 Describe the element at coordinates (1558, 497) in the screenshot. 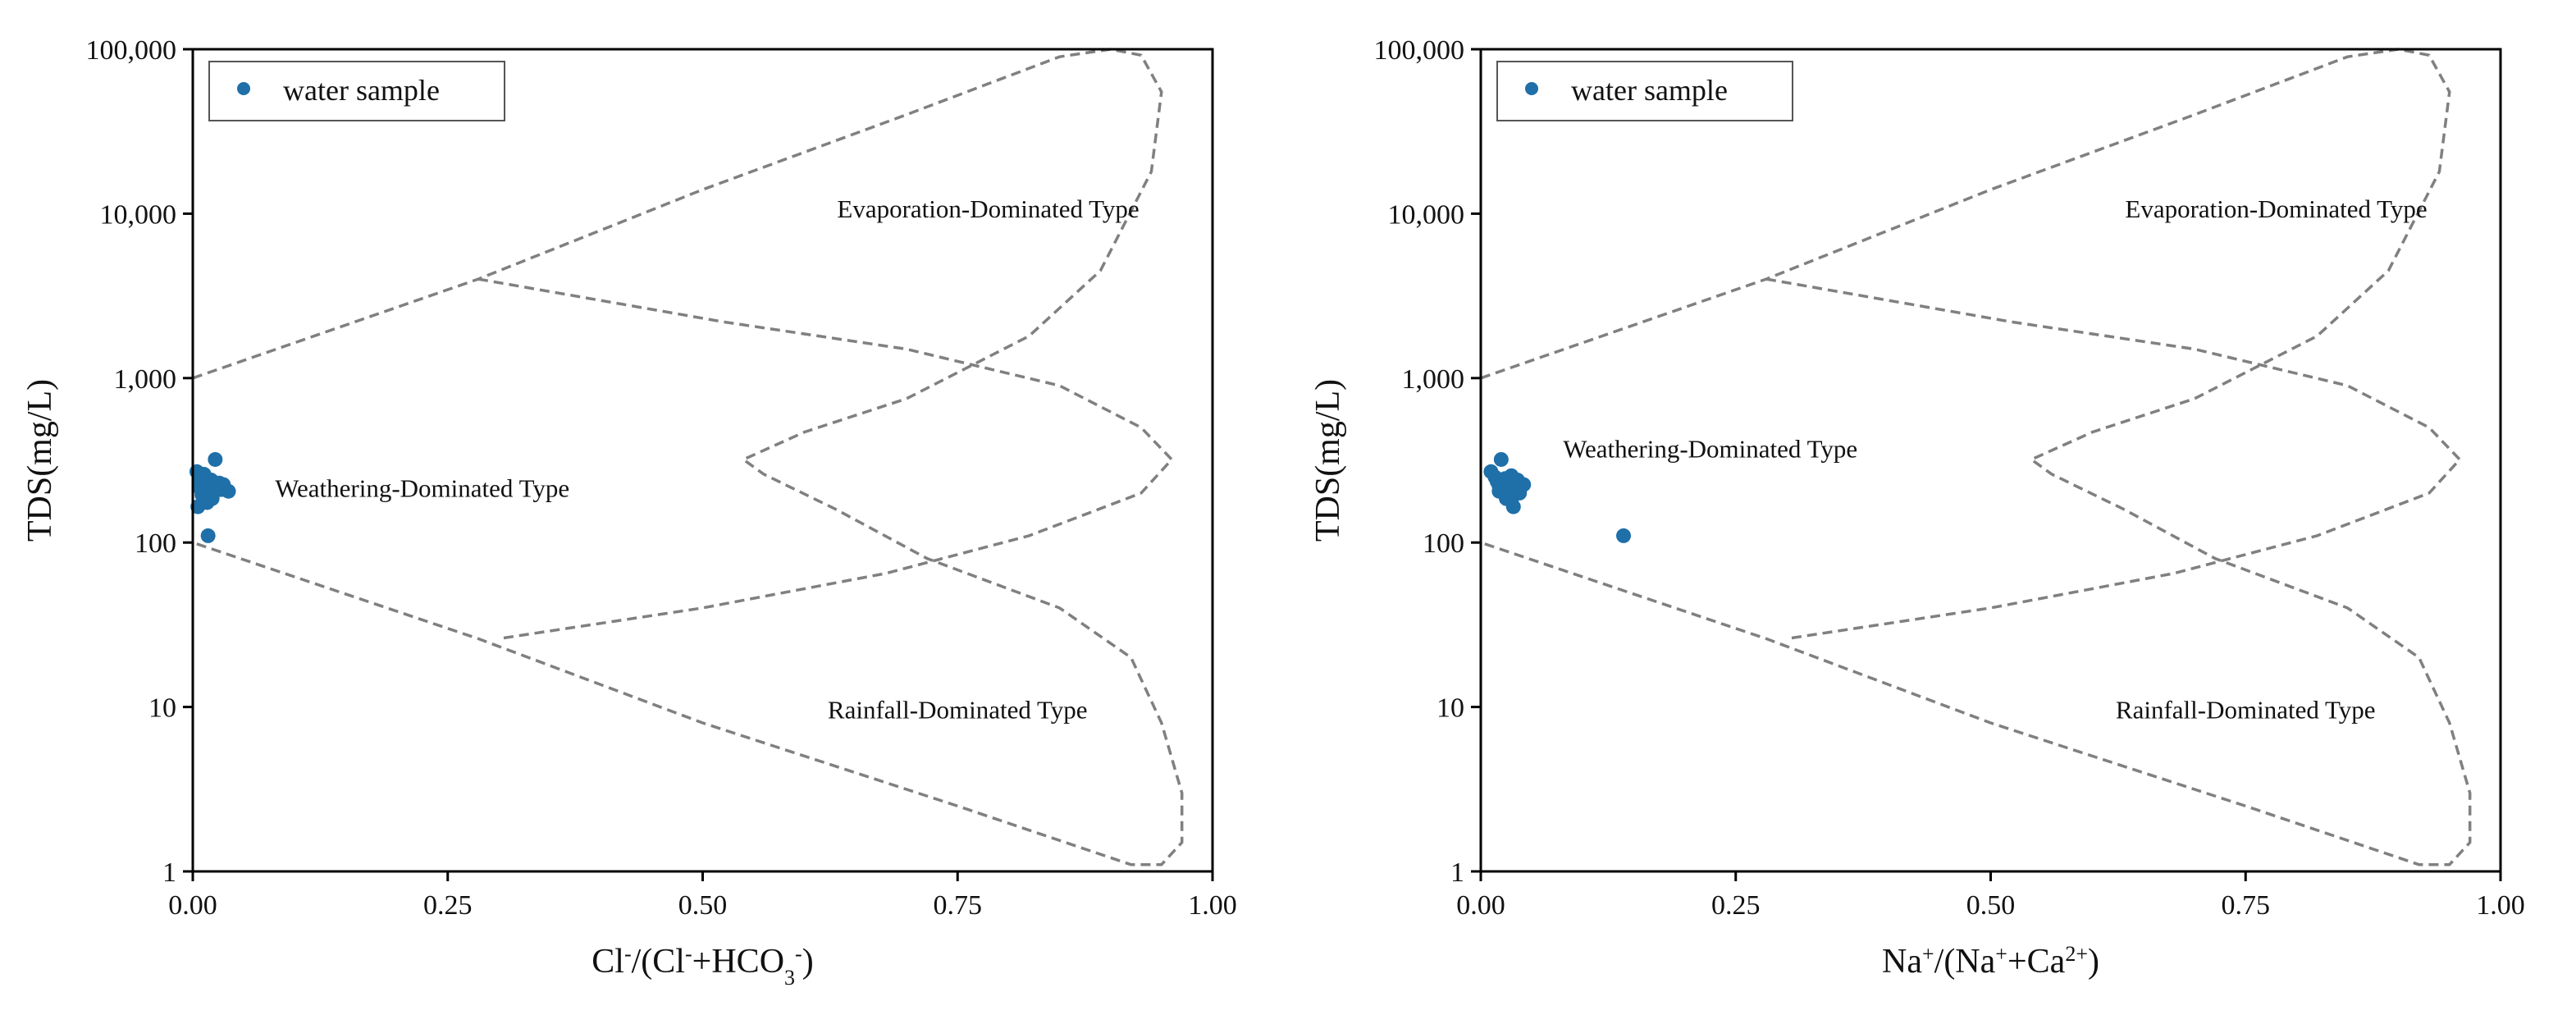

I see `scatter-points-right` at that location.